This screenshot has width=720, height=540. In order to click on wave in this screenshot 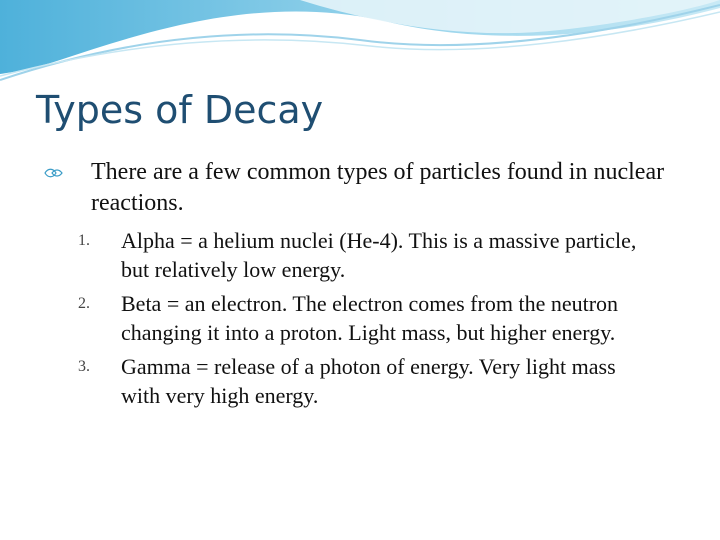, I will do `click(510, 17)`.